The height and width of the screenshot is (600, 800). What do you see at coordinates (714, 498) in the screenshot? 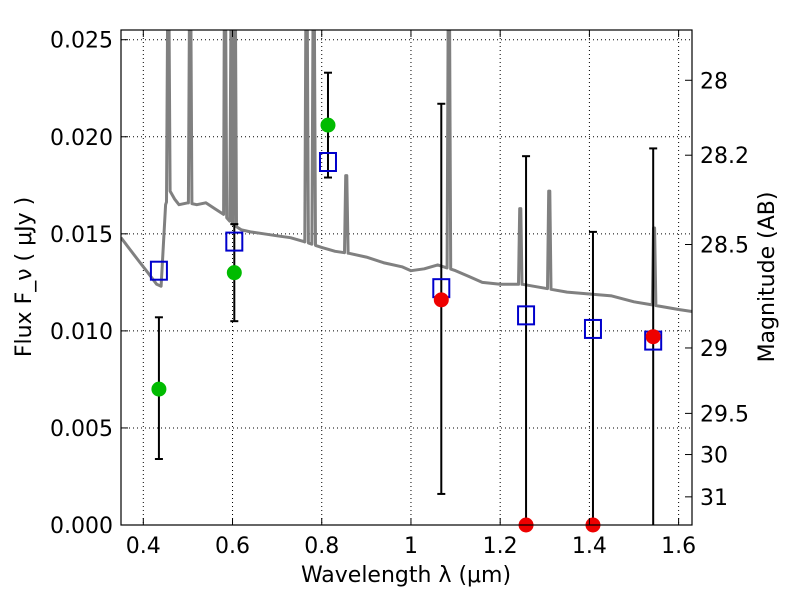
I see `right-y-tick-label: 31` at bounding box center [714, 498].